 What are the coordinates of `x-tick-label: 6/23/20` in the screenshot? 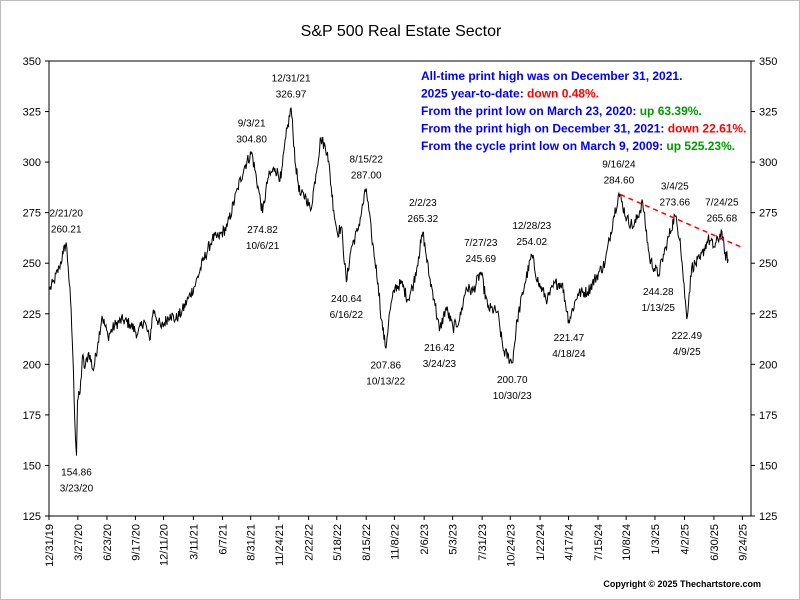 It's located at (108, 542).